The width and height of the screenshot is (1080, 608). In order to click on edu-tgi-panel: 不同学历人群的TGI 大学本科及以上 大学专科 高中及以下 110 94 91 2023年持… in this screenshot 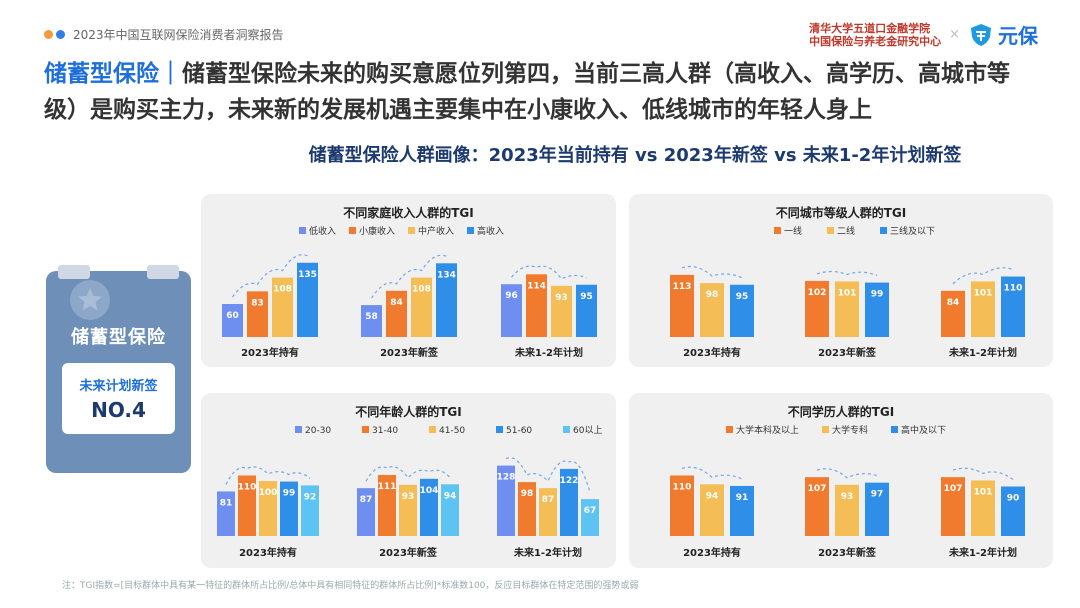, I will do `click(841, 480)`.